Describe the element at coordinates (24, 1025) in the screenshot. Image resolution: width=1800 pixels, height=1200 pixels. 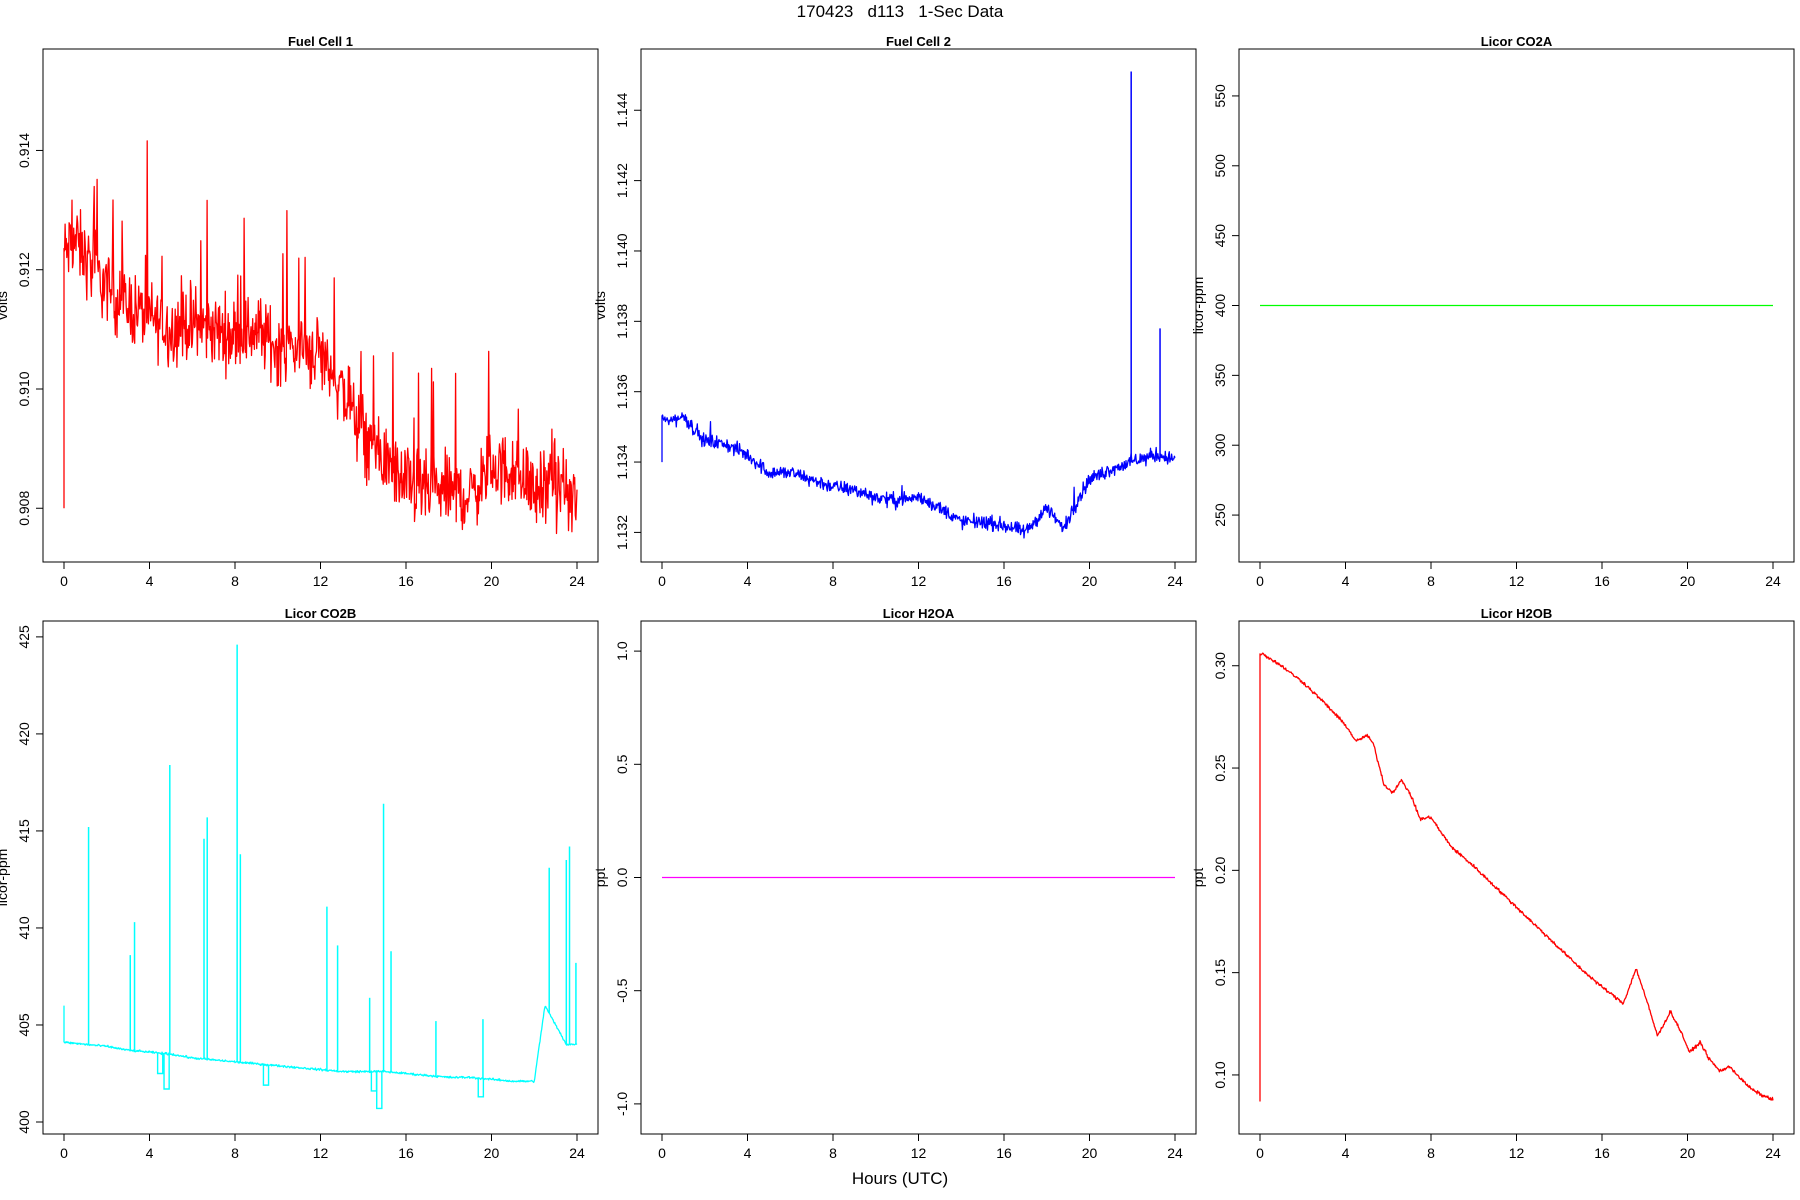
I see `y-tick-label: 405` at that location.